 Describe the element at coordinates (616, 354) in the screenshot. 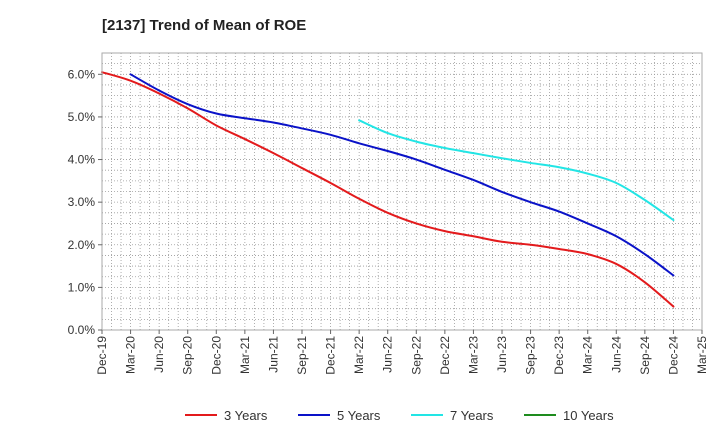

I see `x-tick-label: Jun-24` at that location.